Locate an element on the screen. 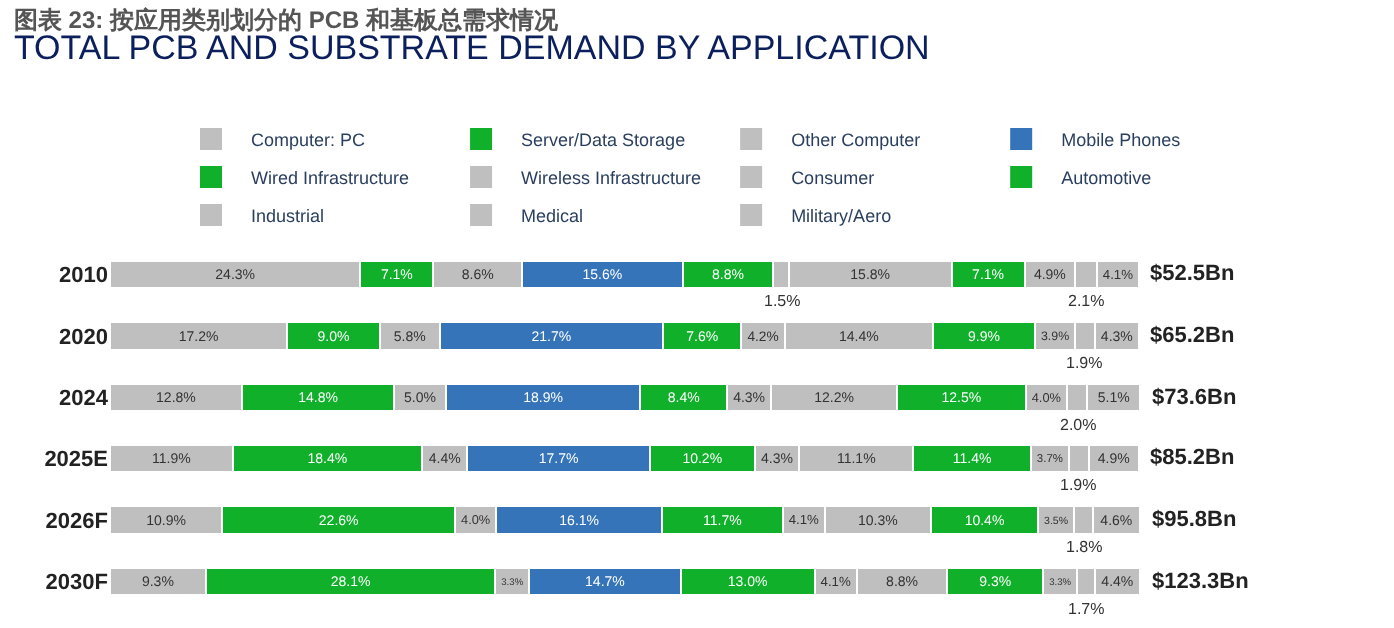 The image size is (1394, 628). y-tick-label: 2024 is located at coordinates (84, 399).